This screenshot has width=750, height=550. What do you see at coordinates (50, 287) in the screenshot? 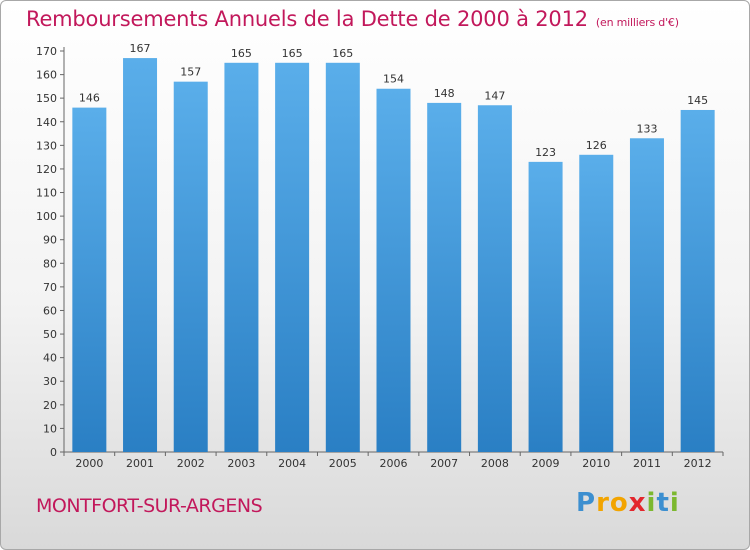
I see `y-tick-label: 70` at bounding box center [50, 287].